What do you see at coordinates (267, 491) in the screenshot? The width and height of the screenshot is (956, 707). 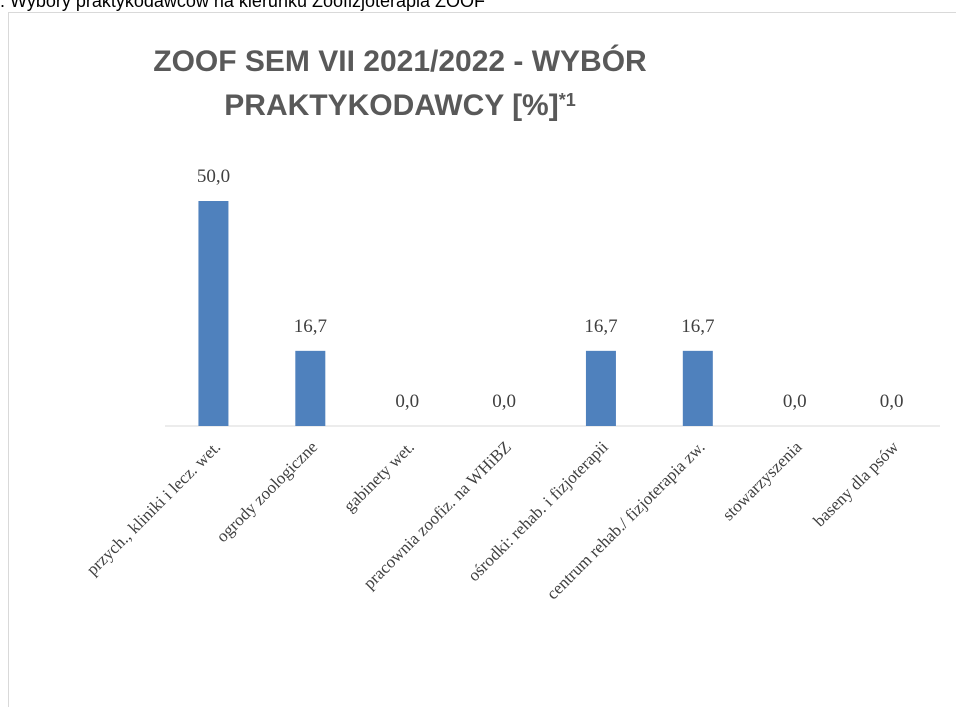 I see `x-tick-label: ogrody zoologiczne` at bounding box center [267, 491].